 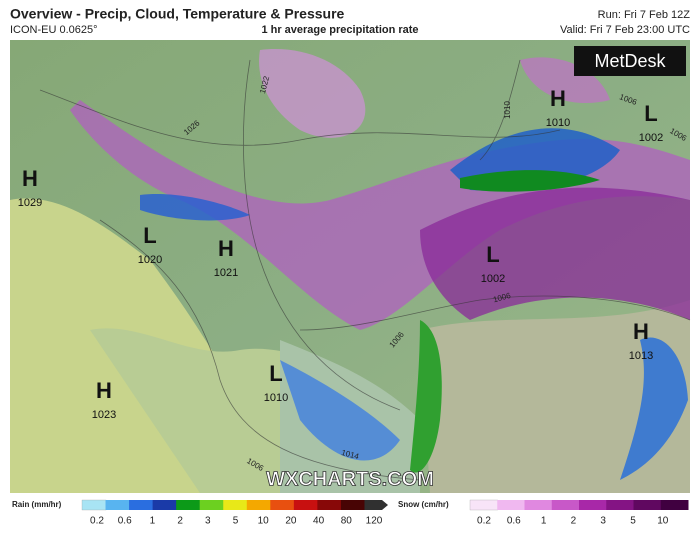 I want to click on snow-tick-label: 1, so click(x=544, y=521).